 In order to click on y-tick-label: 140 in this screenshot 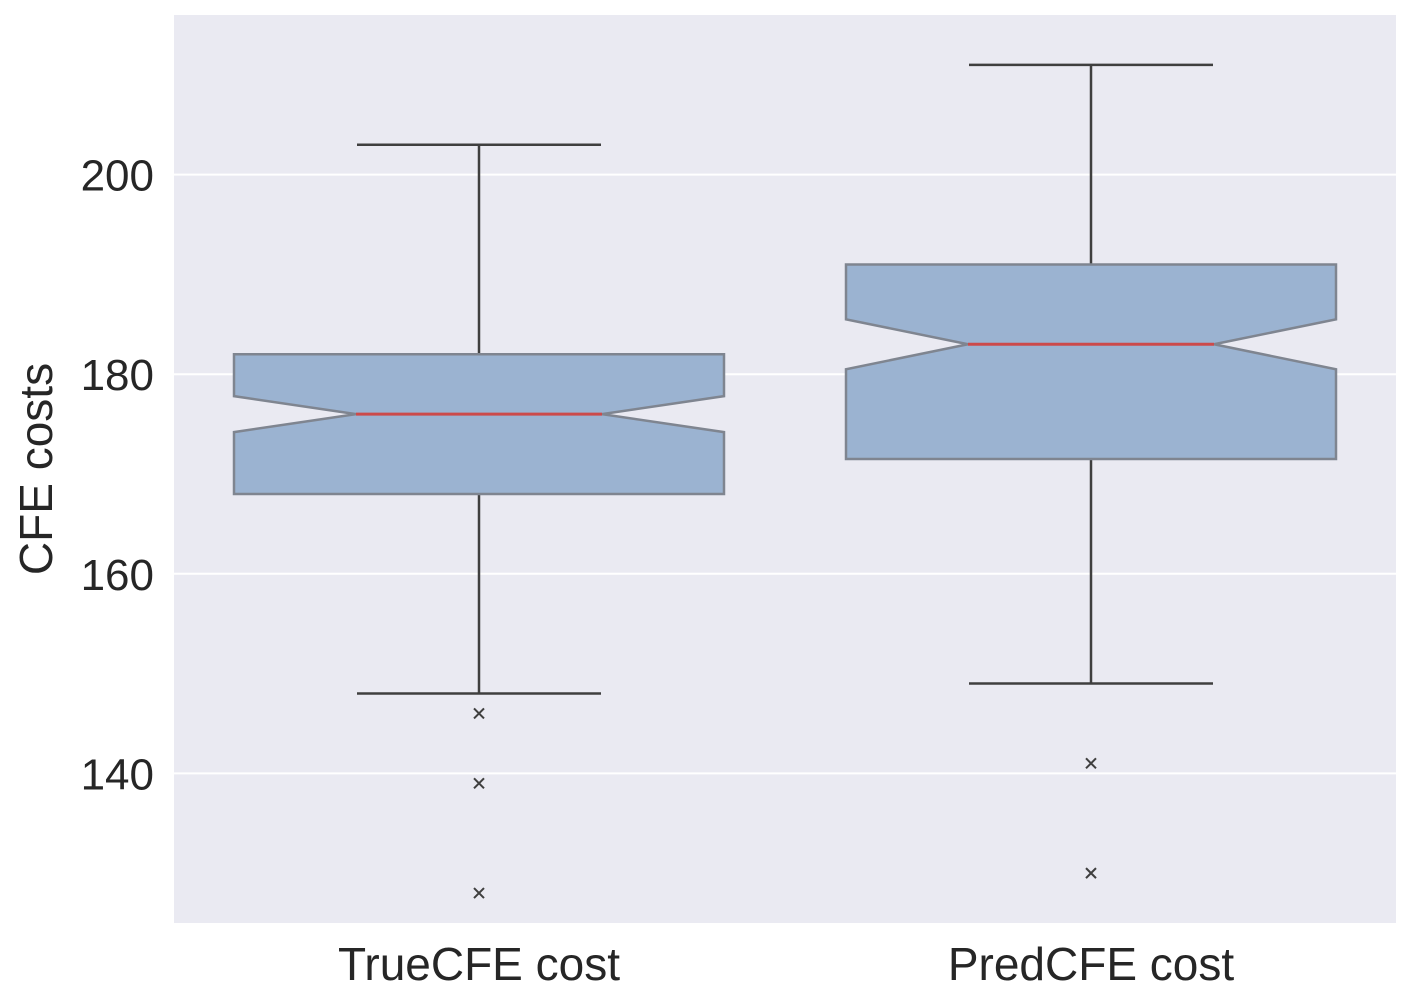, I will do `click(117, 774)`.